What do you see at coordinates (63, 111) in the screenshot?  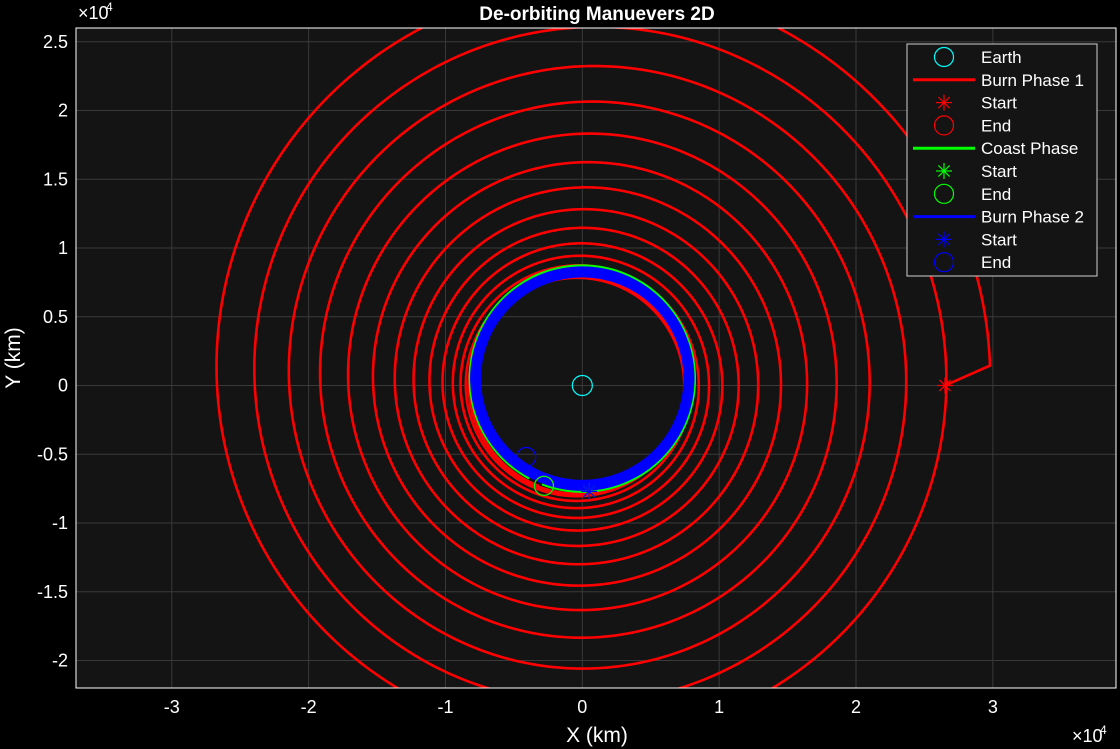 I see `y-tick-label: 2` at bounding box center [63, 111].